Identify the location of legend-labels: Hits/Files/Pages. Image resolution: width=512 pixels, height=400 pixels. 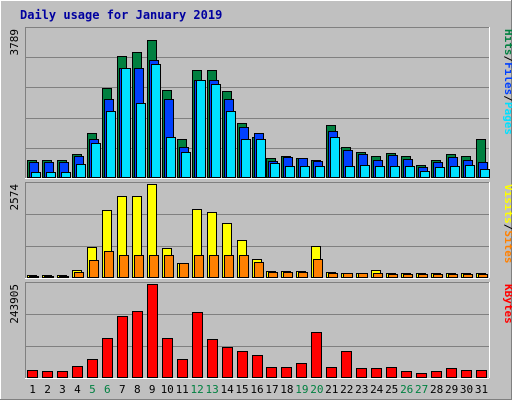
(507, 82).